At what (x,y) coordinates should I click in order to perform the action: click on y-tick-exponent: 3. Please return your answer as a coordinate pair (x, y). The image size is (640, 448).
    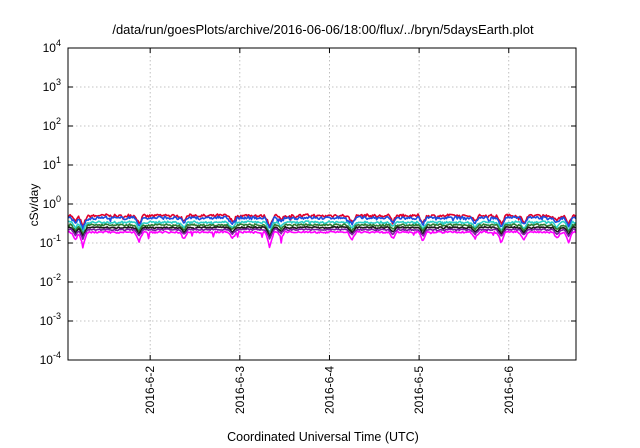
    Looking at the image, I should click on (58, 82).